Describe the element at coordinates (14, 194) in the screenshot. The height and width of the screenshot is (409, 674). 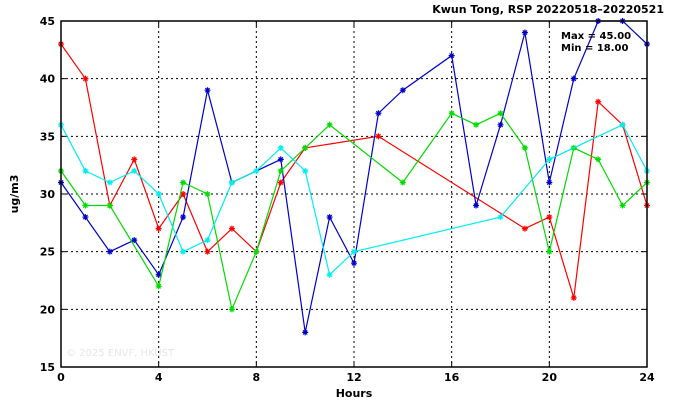
I see `y-axis-label: ug/m3` at that location.